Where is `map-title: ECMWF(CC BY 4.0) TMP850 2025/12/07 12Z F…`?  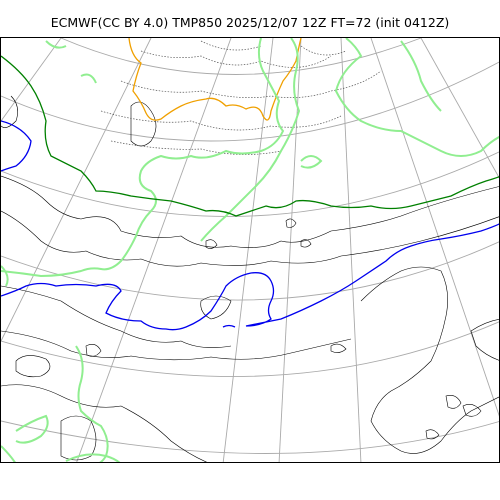
map-title: ECMWF(CC BY 4.0) TMP850 2025/12/07 12Z F… is located at coordinates (250, 22).